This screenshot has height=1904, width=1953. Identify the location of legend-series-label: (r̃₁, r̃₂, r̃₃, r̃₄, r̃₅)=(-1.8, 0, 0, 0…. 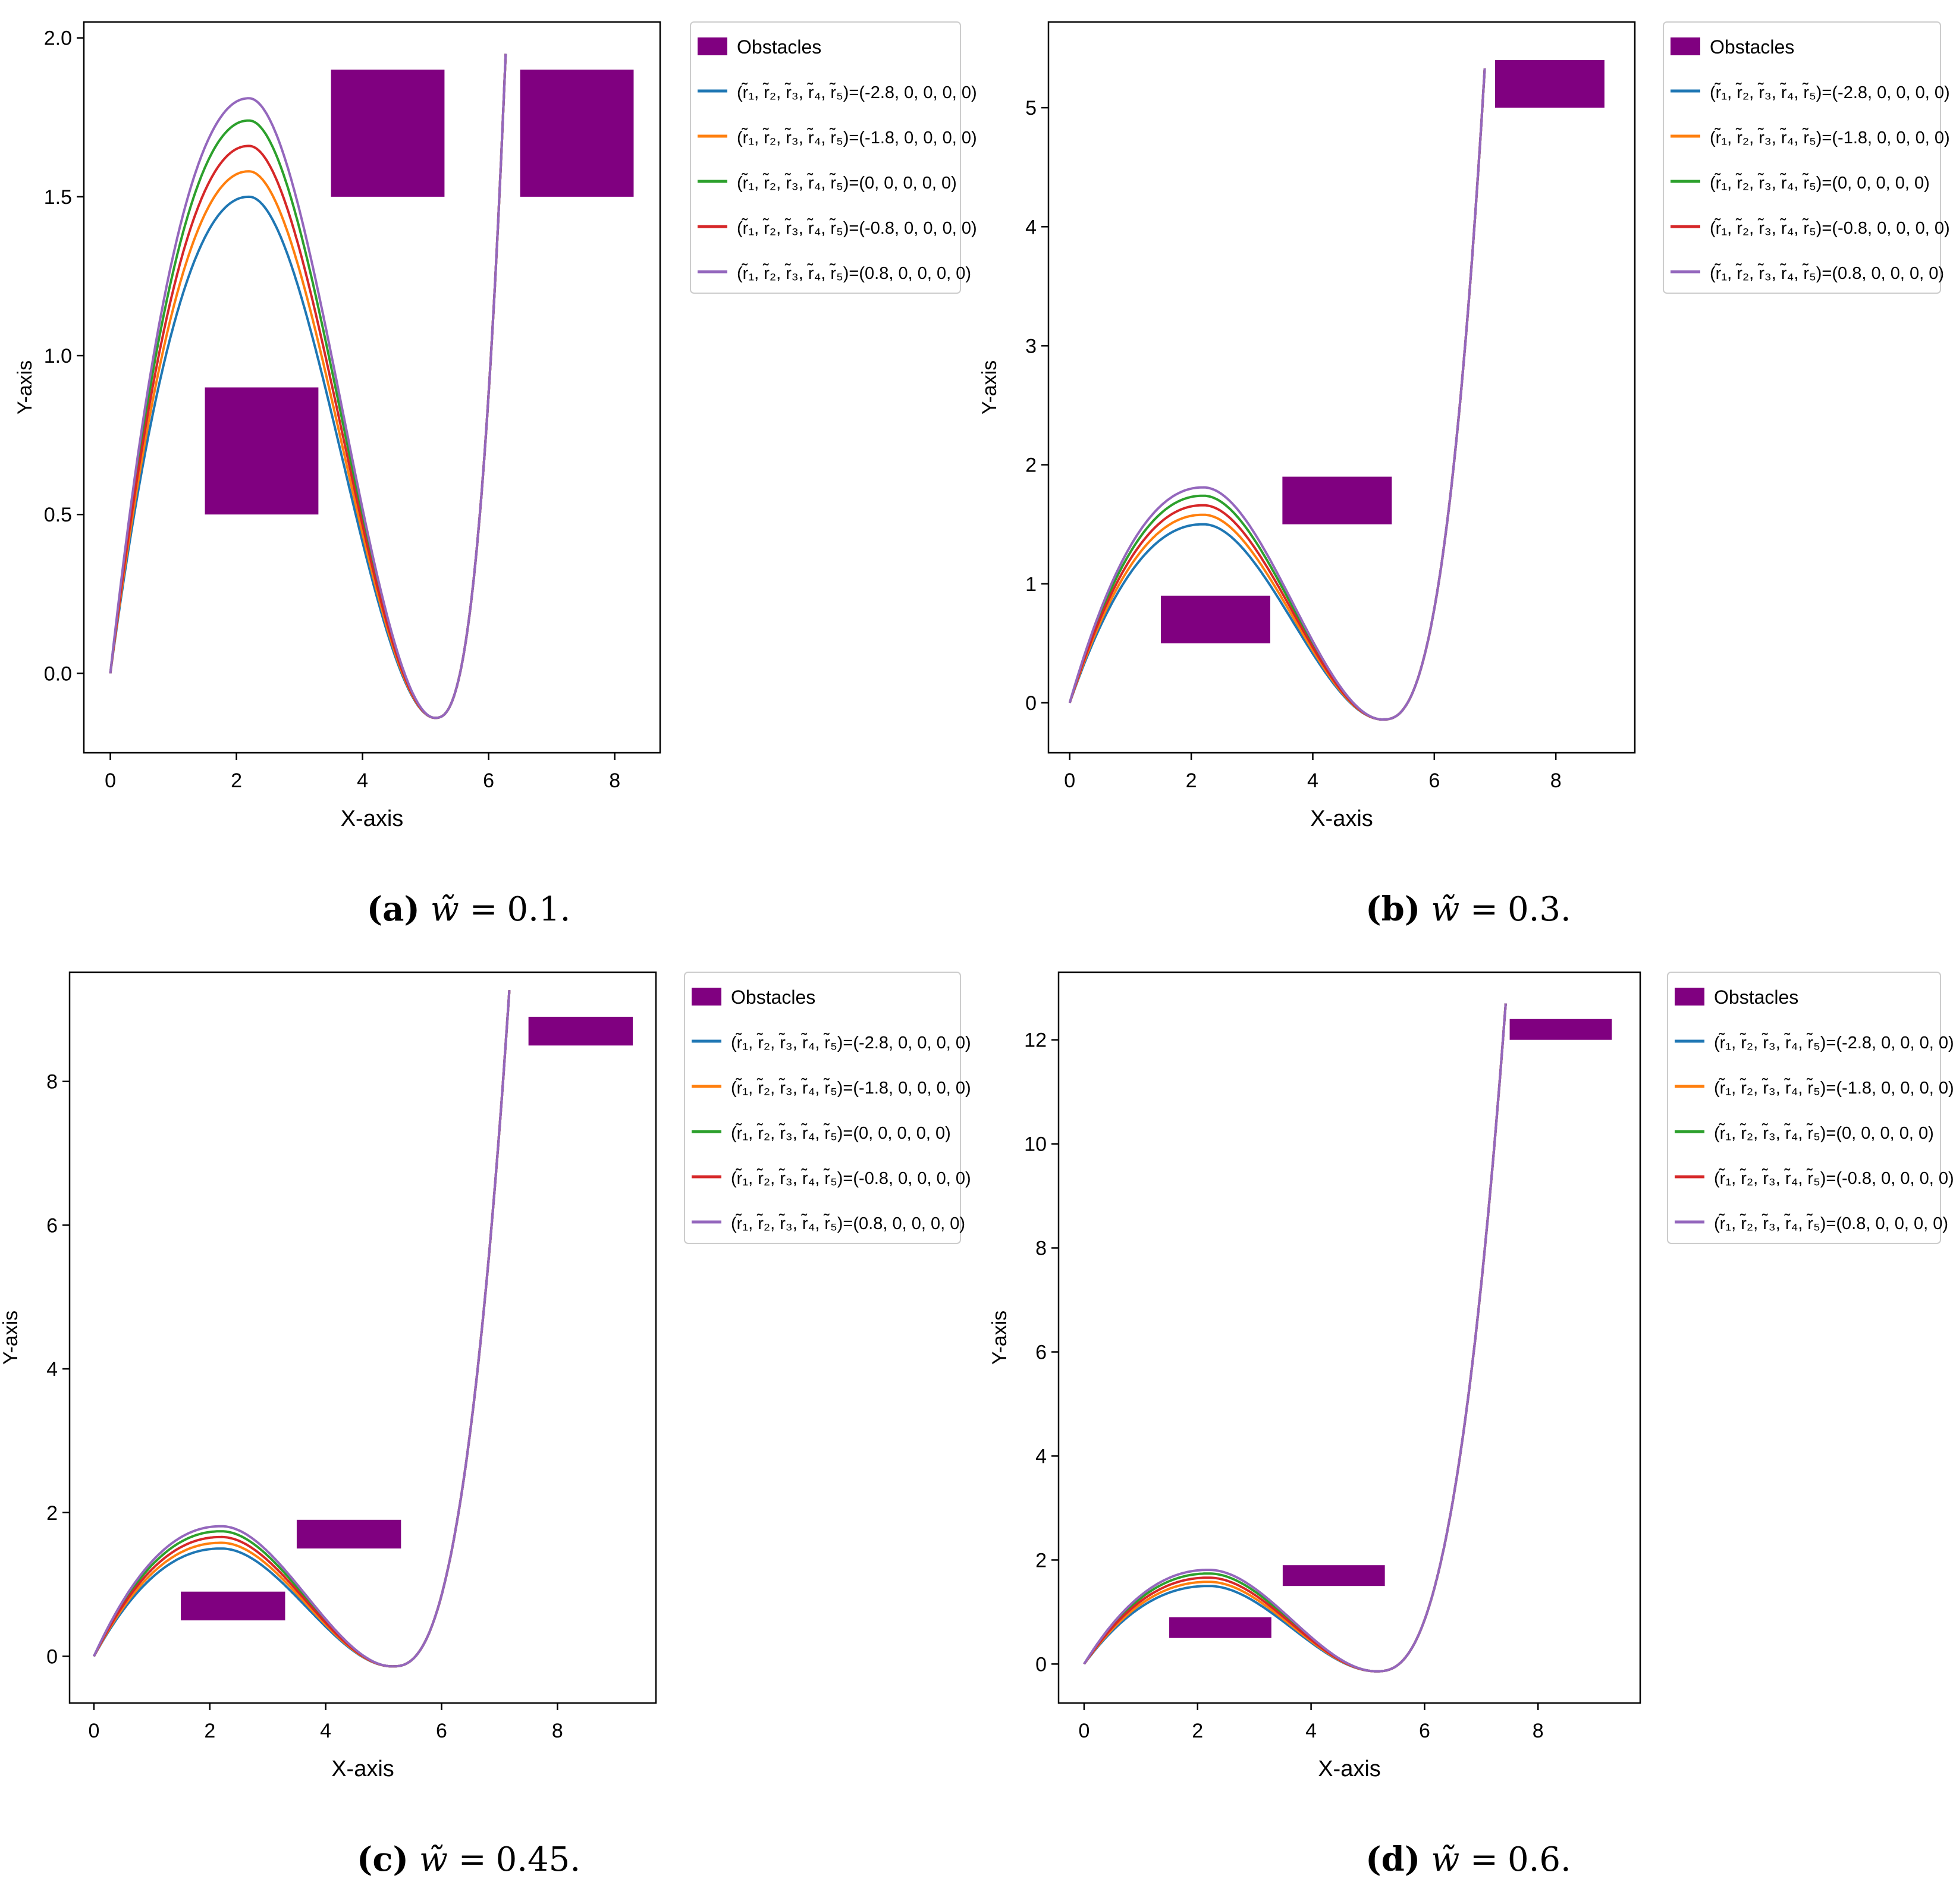
(1830, 137).